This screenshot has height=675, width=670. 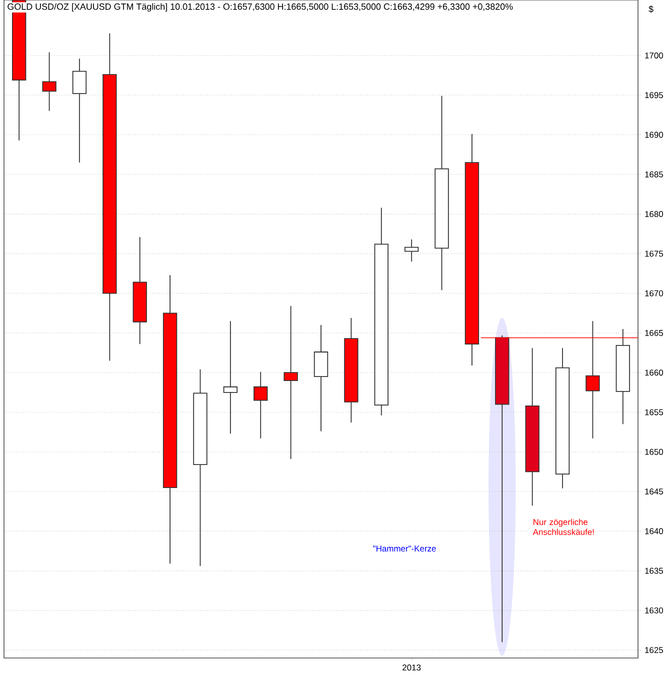 I want to click on y-tick-label: 1695, so click(x=654, y=95).